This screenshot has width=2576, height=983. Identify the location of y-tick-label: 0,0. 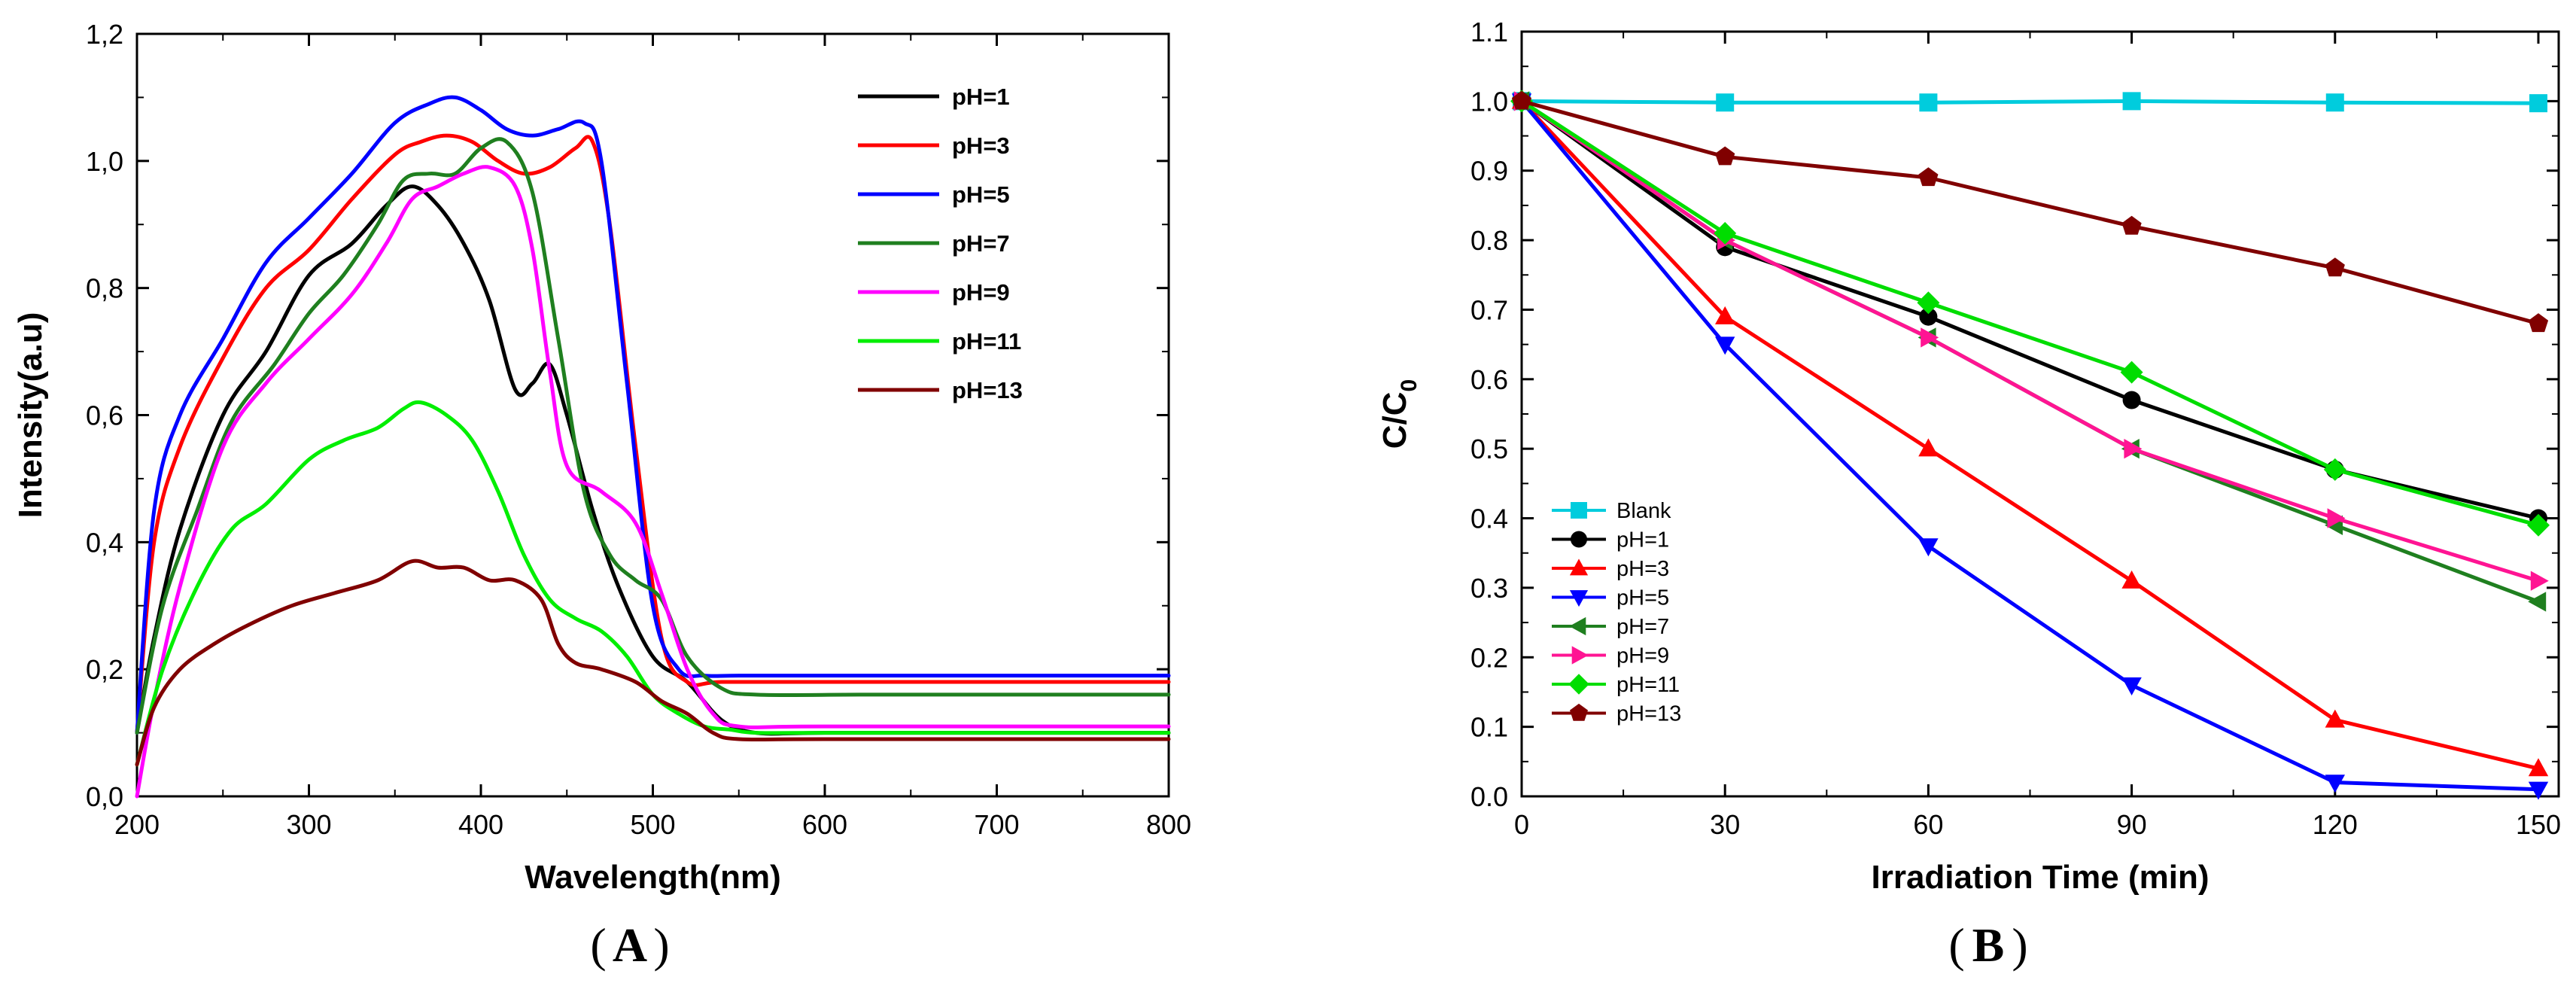
(105, 797).